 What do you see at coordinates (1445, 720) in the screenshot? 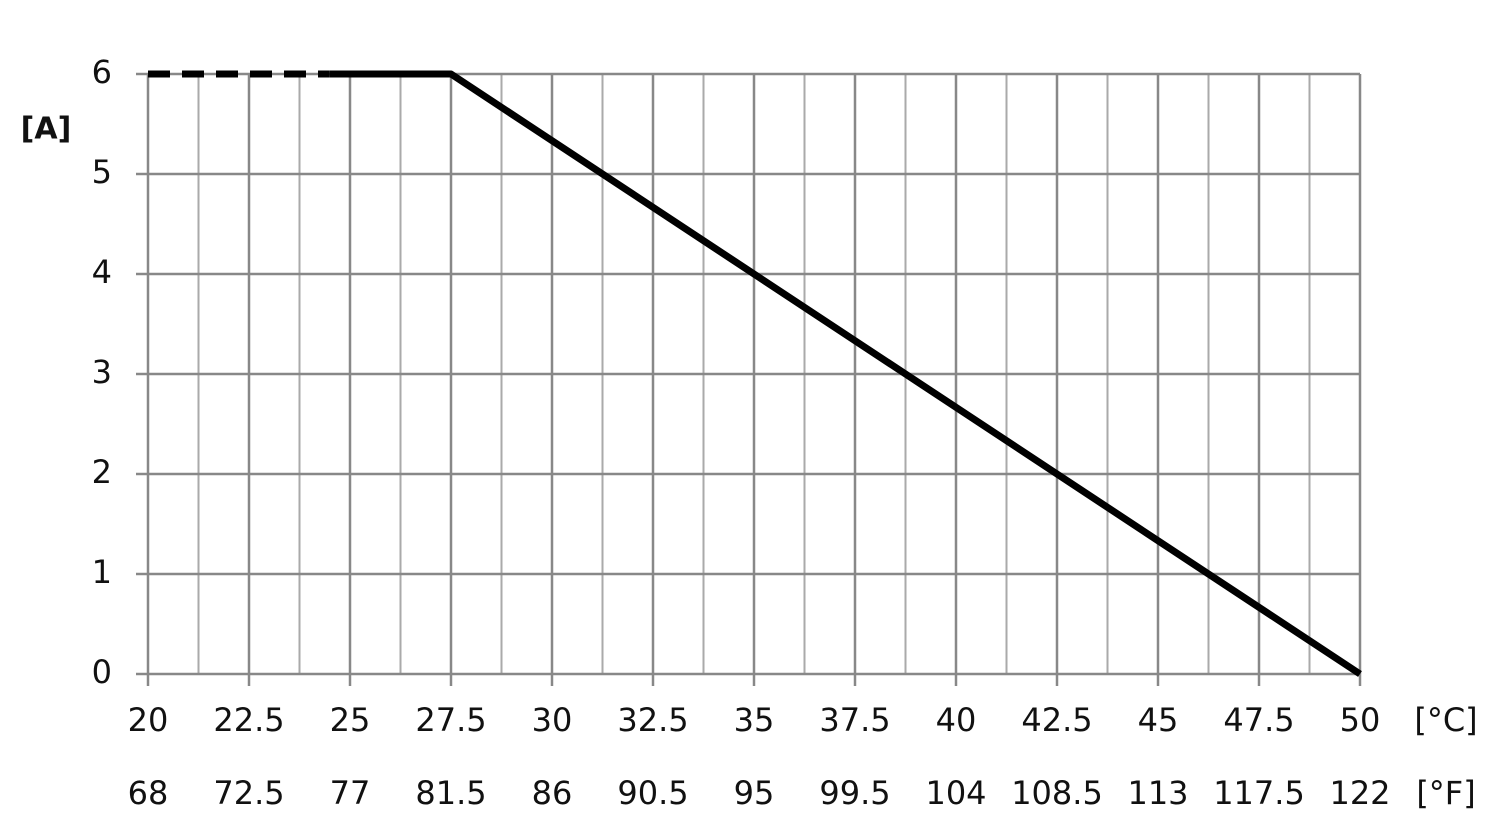
I see `x-axis-label: [°C]` at bounding box center [1445, 720].